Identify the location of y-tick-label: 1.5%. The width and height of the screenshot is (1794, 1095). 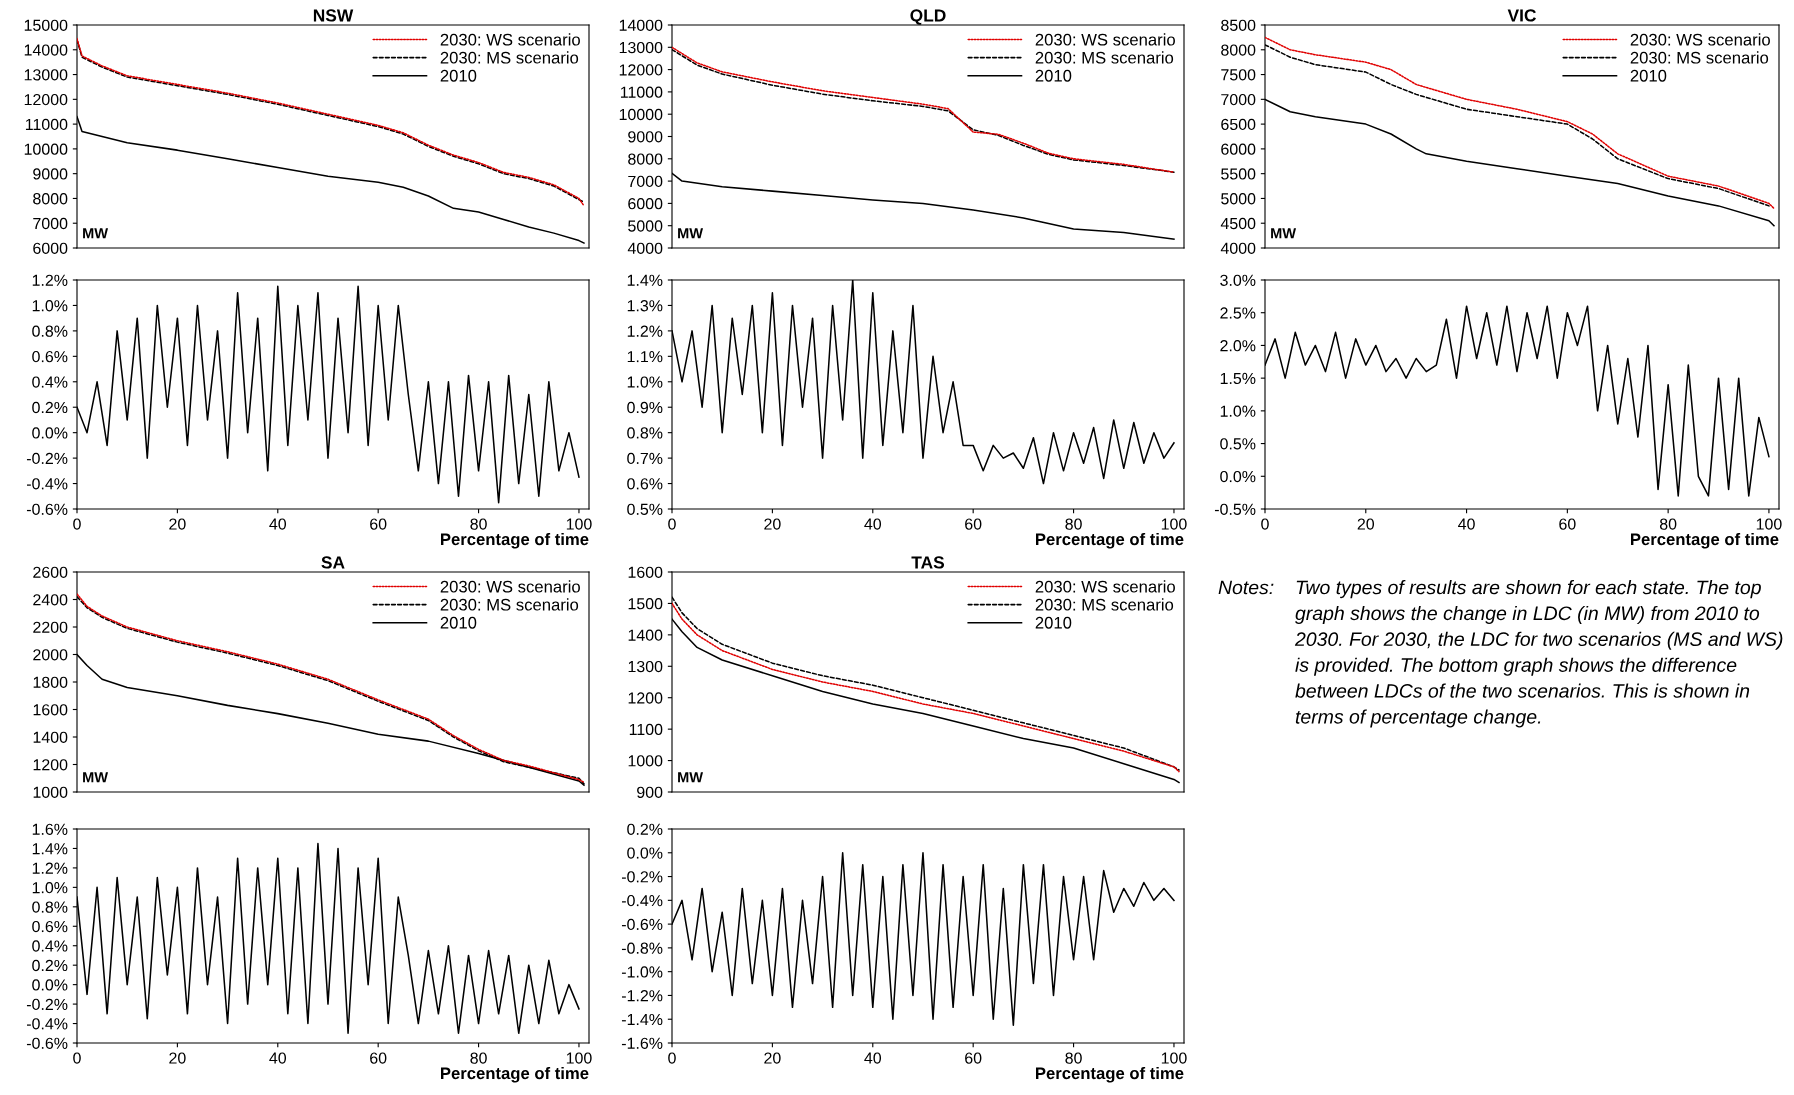
(1238, 378).